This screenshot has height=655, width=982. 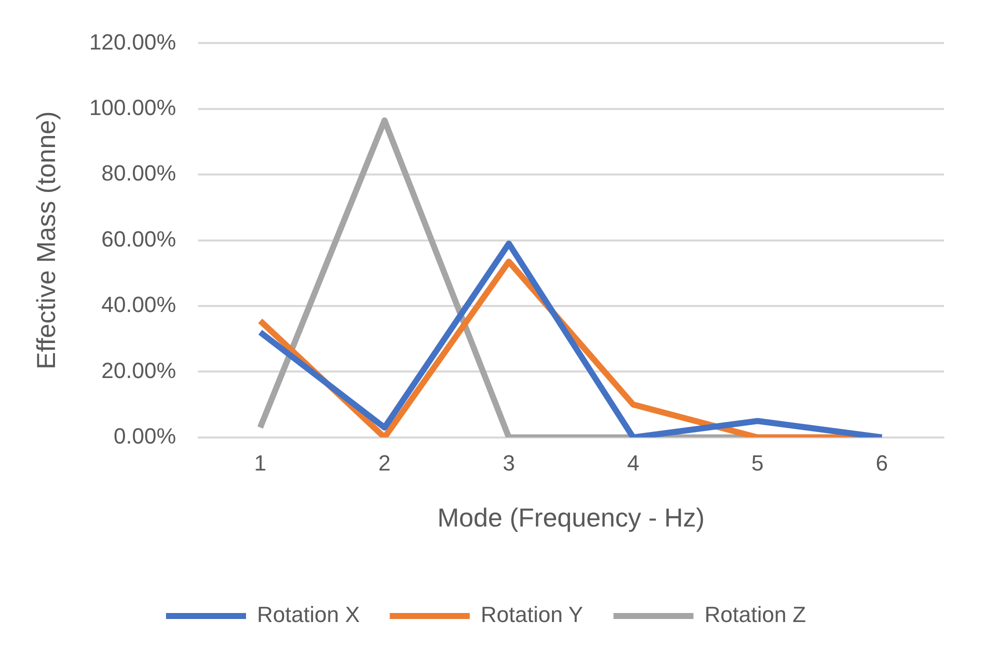 What do you see at coordinates (145, 435) in the screenshot?
I see `y-tick-label: 0.00%` at bounding box center [145, 435].